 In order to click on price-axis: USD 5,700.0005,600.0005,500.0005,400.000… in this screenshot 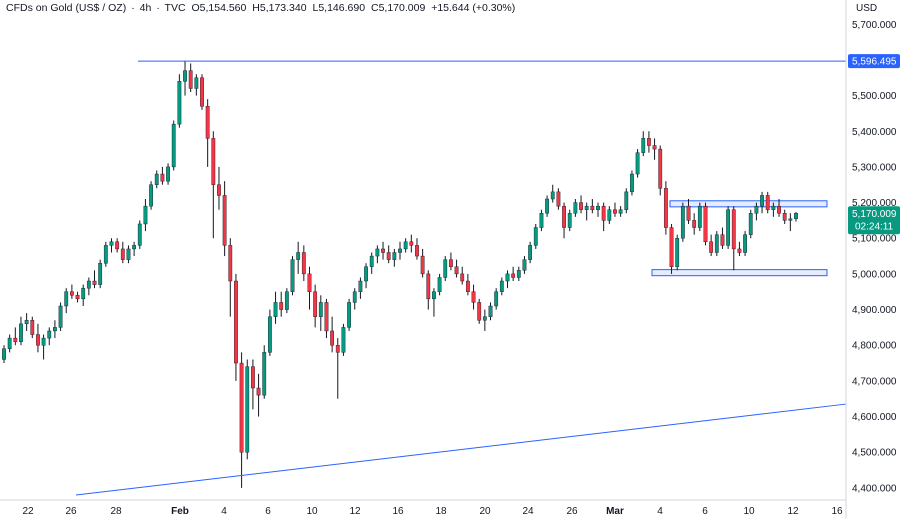, I will do `click(871, 259)`.